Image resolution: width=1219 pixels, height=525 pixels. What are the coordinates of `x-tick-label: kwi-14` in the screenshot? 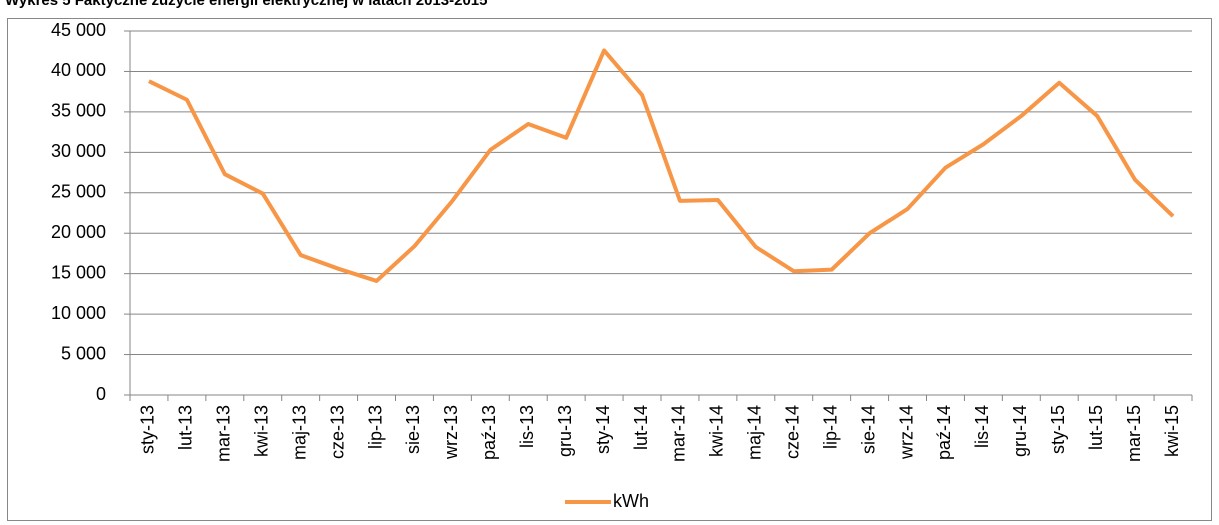 It's located at (717, 431).